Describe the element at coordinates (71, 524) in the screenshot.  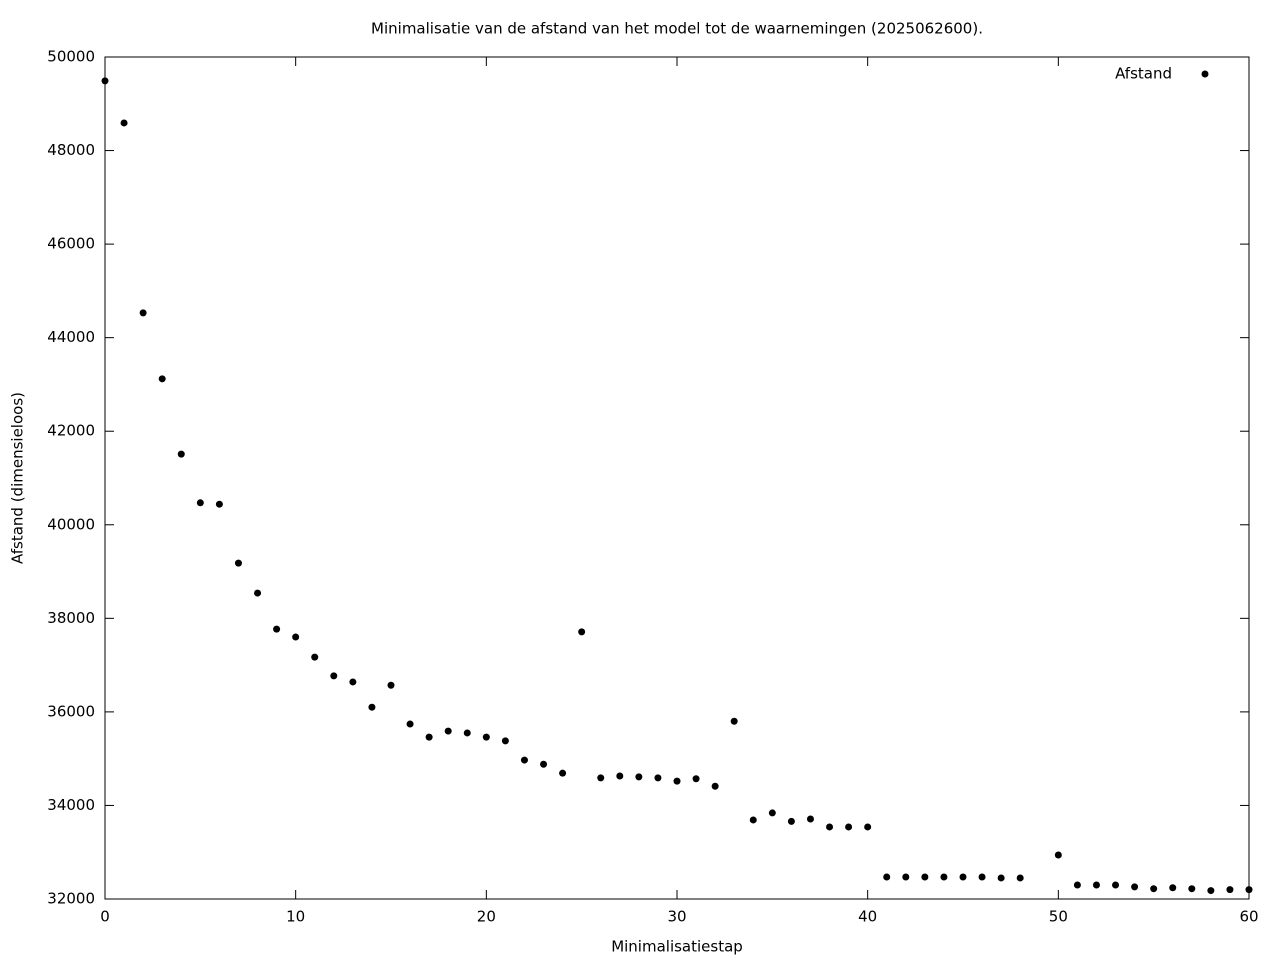
I see `y-tick-label: 40000` at that location.